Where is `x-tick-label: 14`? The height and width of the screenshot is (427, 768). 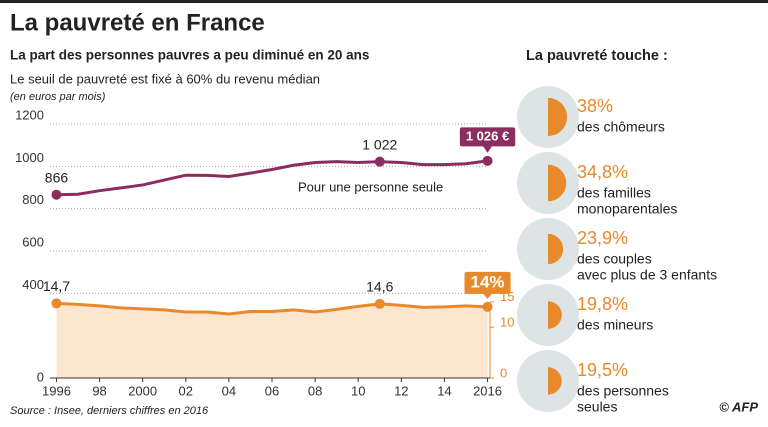
x-tick-label: 14 is located at coordinates (444, 390).